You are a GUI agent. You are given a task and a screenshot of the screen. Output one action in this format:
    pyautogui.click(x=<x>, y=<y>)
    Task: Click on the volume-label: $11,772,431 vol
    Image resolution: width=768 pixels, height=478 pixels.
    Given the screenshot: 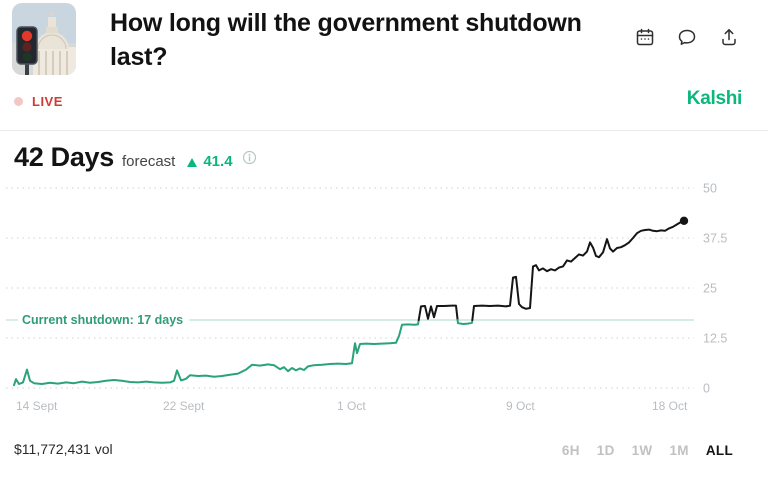 What is the action you would take?
    pyautogui.click(x=63, y=449)
    